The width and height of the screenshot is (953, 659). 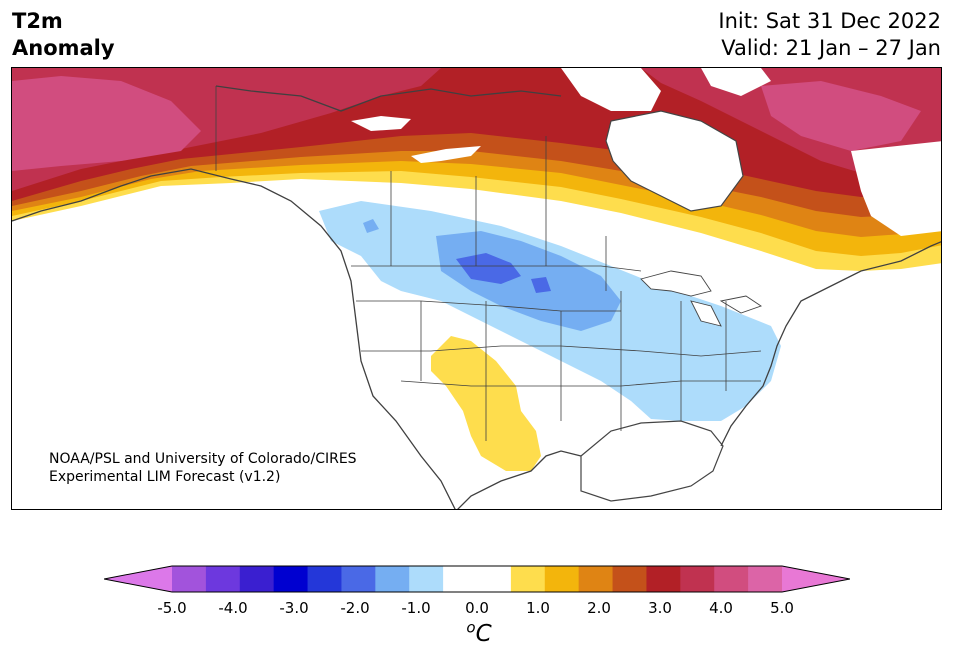 I want to click on labrador-sea, so click(x=896, y=188).